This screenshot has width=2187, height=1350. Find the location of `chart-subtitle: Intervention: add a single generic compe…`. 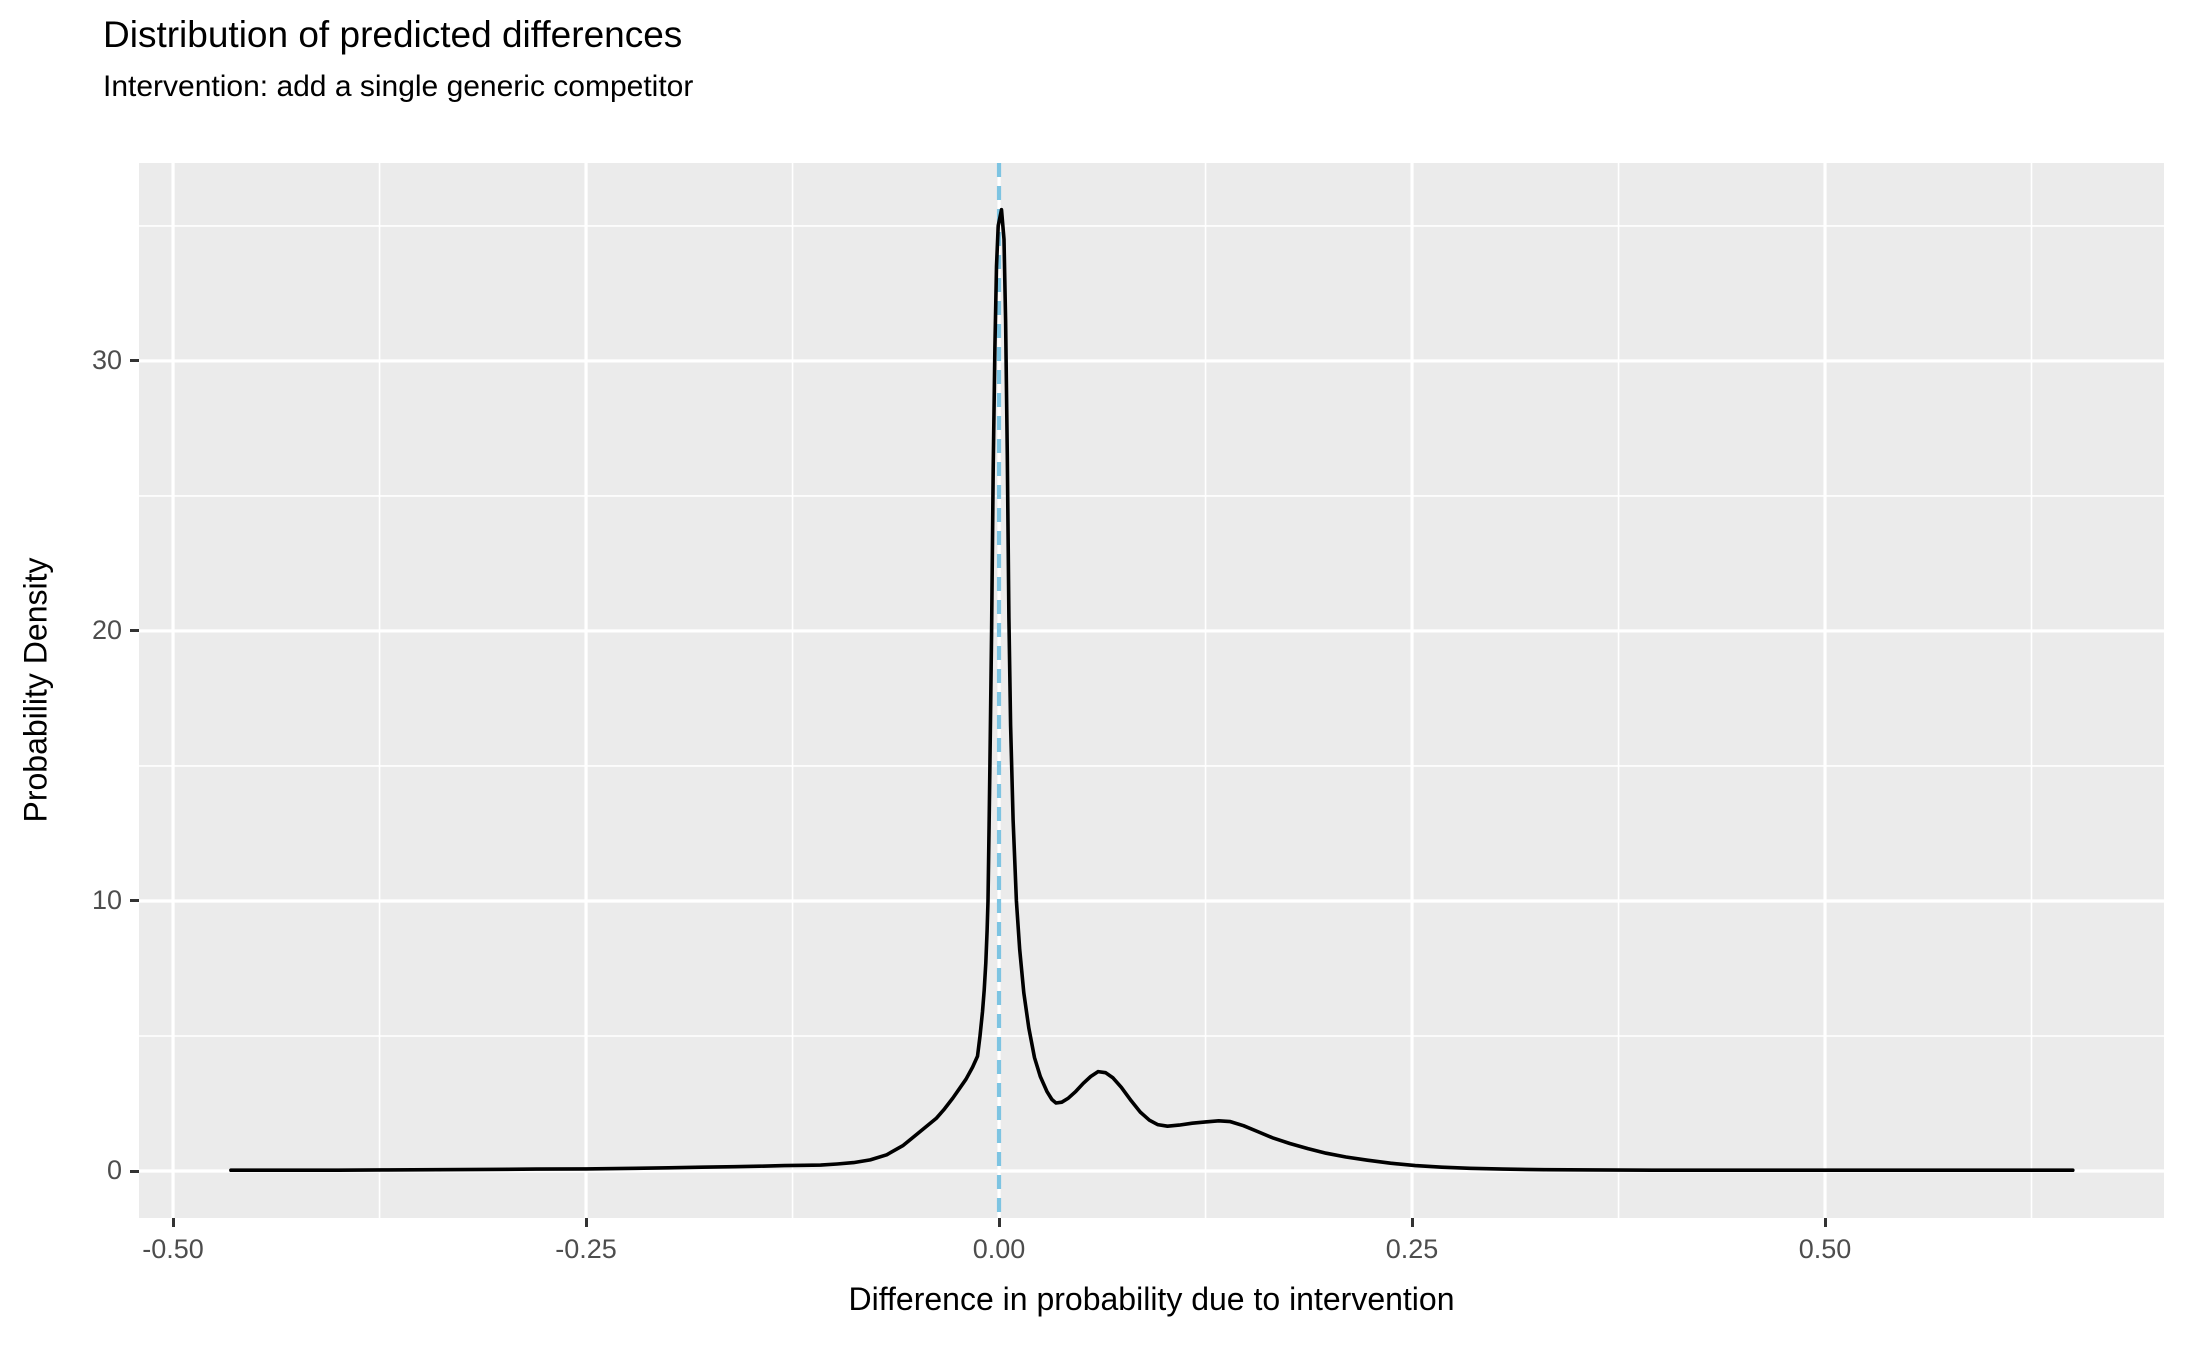

chart-subtitle: Intervention: add a single generic compe… is located at coordinates (398, 86).